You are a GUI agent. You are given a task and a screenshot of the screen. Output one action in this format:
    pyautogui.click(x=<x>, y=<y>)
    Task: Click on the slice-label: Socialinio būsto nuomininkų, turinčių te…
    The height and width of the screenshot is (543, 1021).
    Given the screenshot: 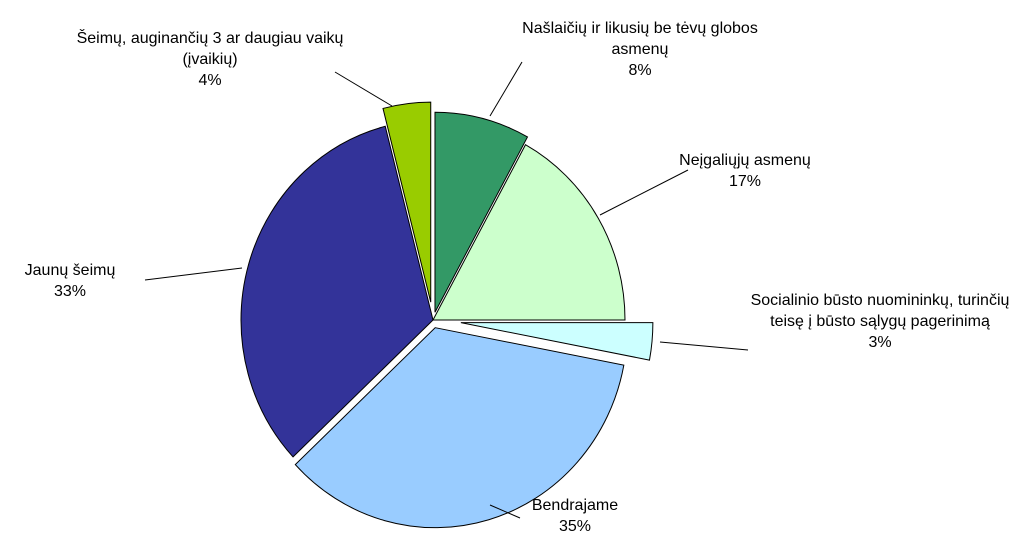 What is the action you would take?
    pyautogui.click(x=880, y=321)
    